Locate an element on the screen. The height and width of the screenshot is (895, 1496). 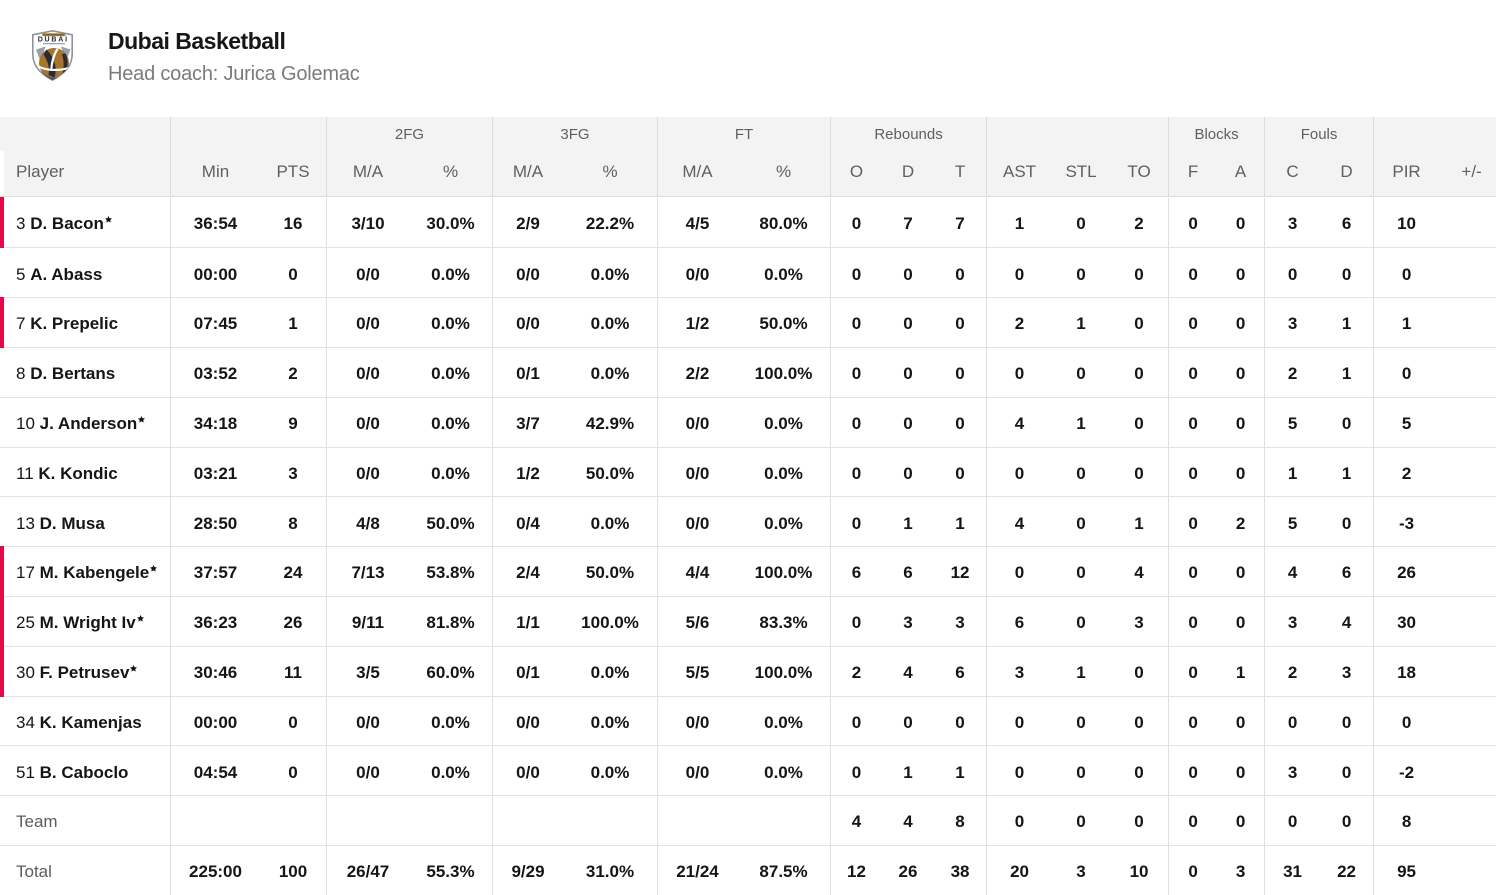
svg-text: DUBAI is located at coordinates (53, 40).